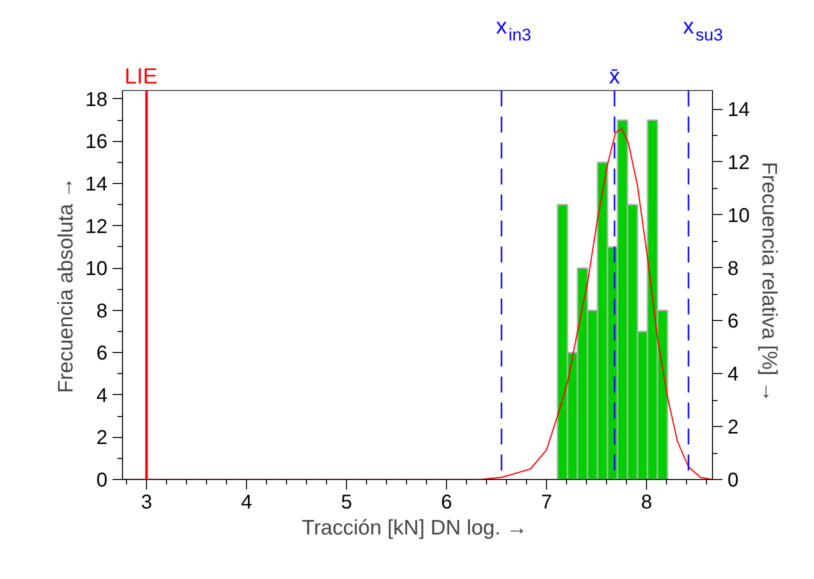 The width and height of the screenshot is (814, 579). What do you see at coordinates (346, 503) in the screenshot?
I see `x-tick-label: 5` at bounding box center [346, 503].